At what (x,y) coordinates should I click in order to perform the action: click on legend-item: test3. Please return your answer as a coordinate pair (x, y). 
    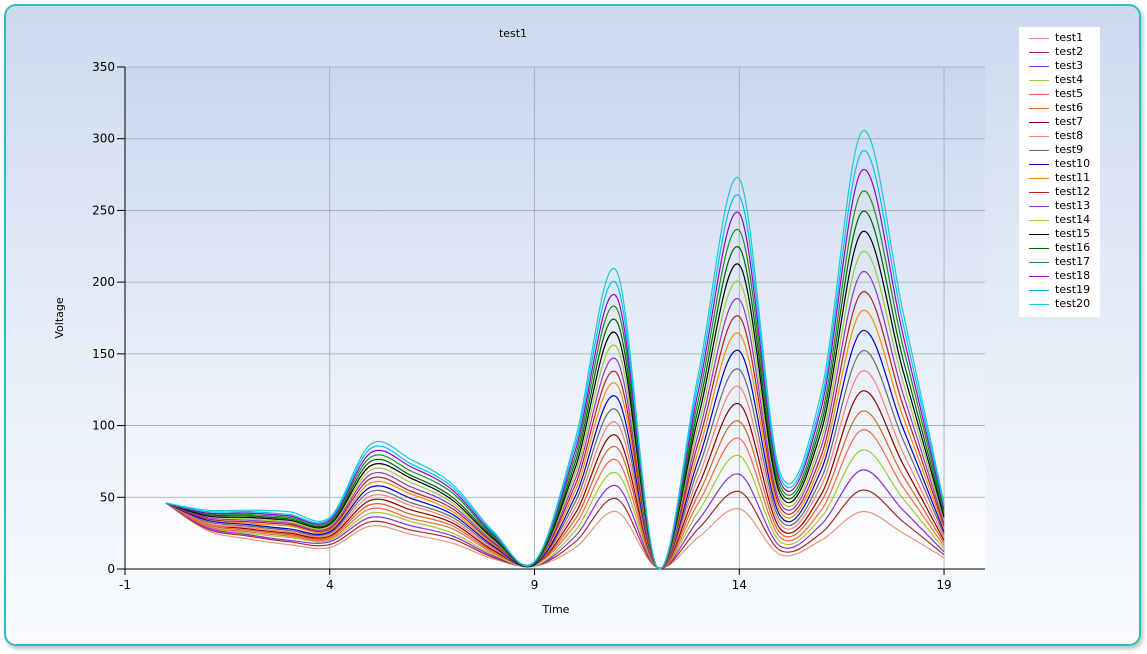
    Looking at the image, I should click on (1056, 66).